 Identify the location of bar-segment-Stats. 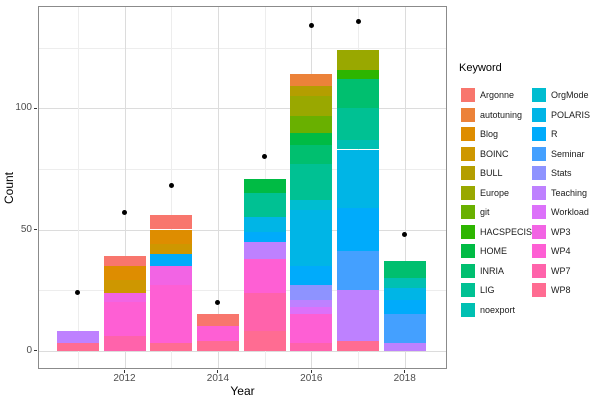
(311, 292).